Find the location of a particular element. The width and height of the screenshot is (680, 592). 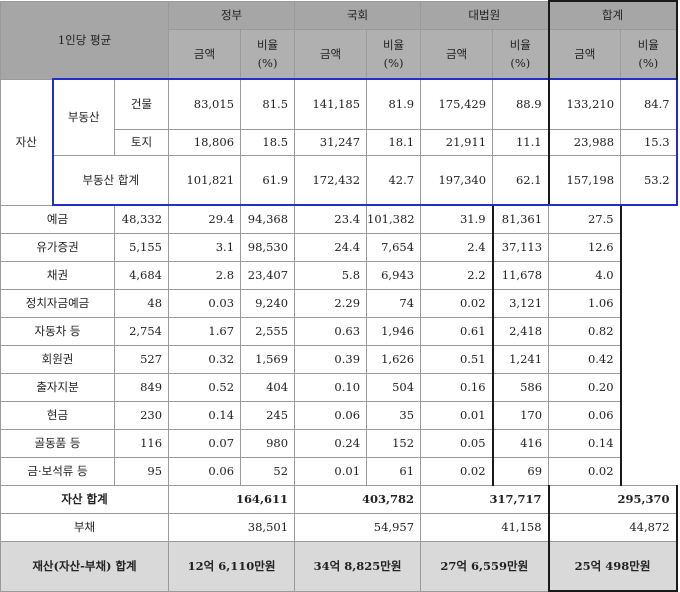

cell-amount: 98,530 is located at coordinates (268, 247).